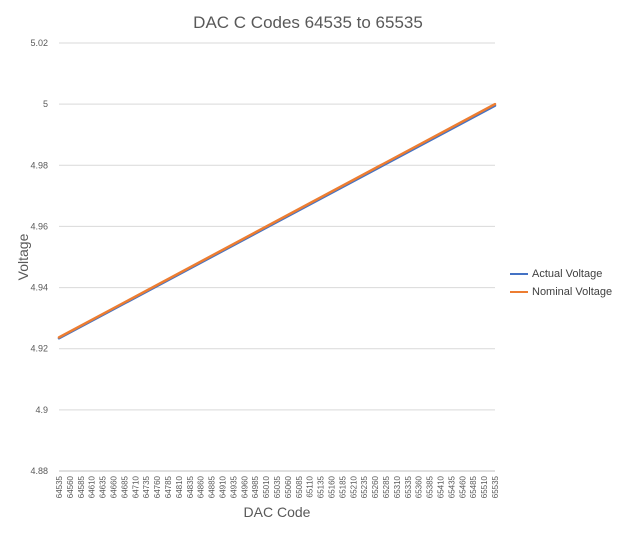  I want to click on x-tick-label: 64910, so click(223, 486).